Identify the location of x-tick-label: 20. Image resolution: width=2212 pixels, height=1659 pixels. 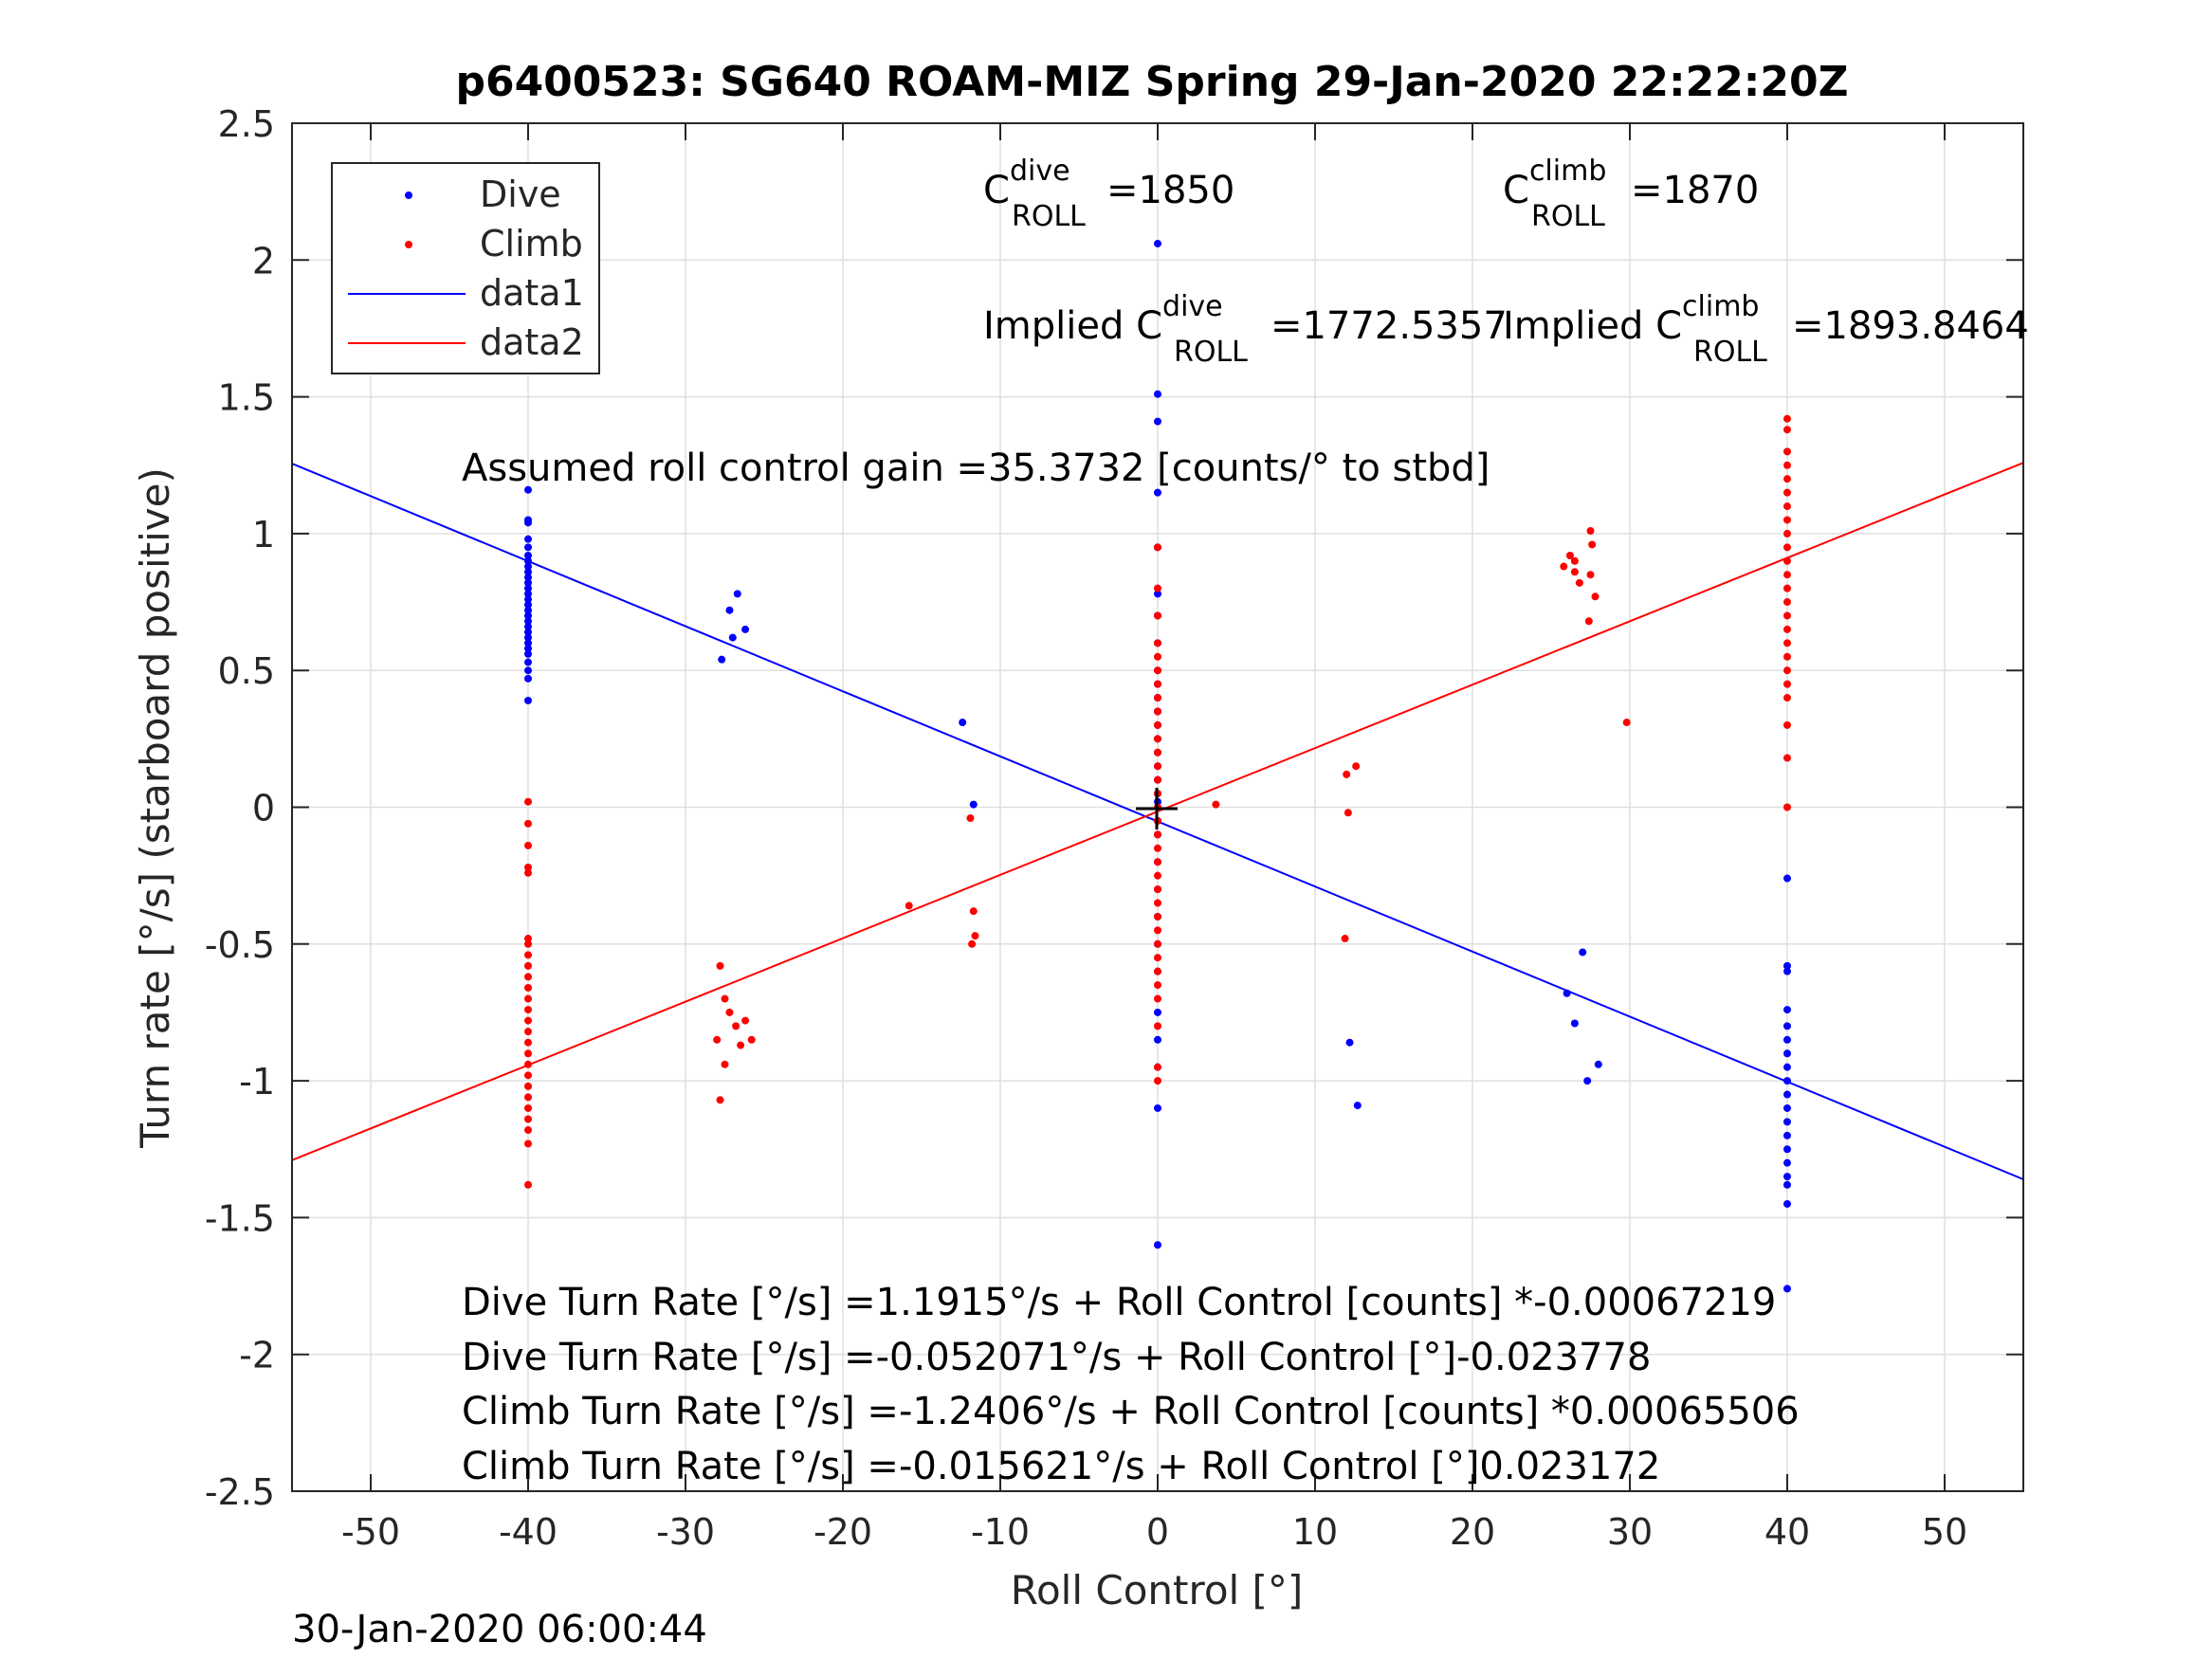
(1472, 1532).